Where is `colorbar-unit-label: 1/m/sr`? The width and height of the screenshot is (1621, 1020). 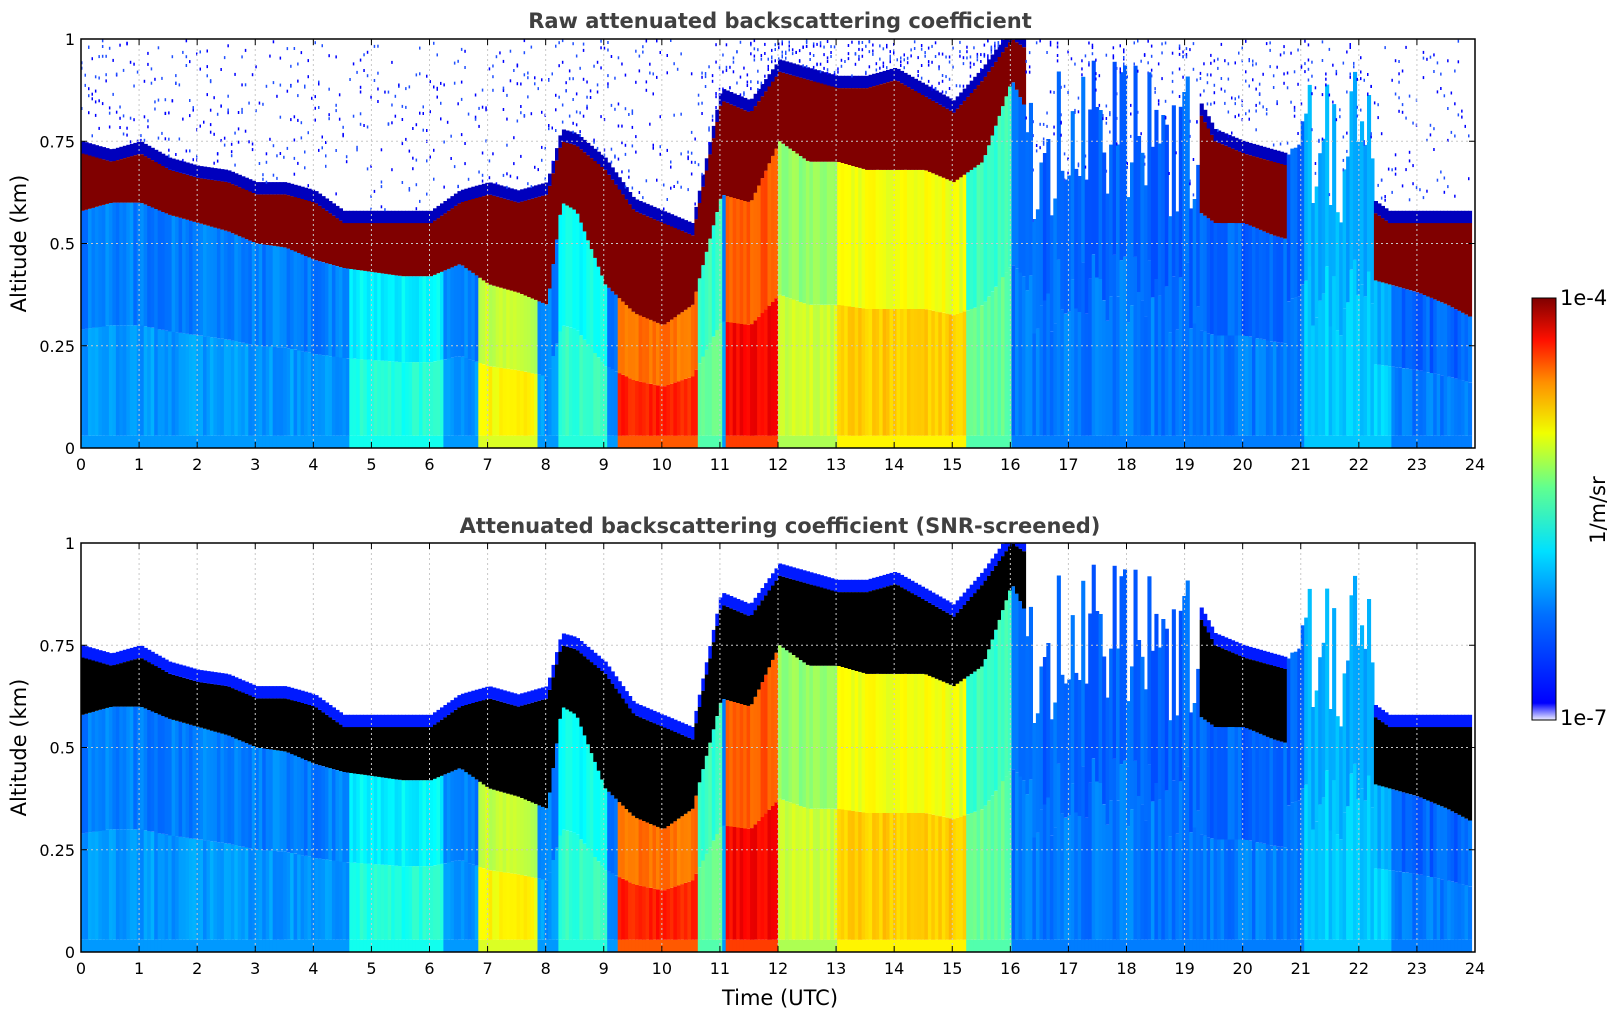 colorbar-unit-label: 1/m/sr is located at coordinates (1598, 510).